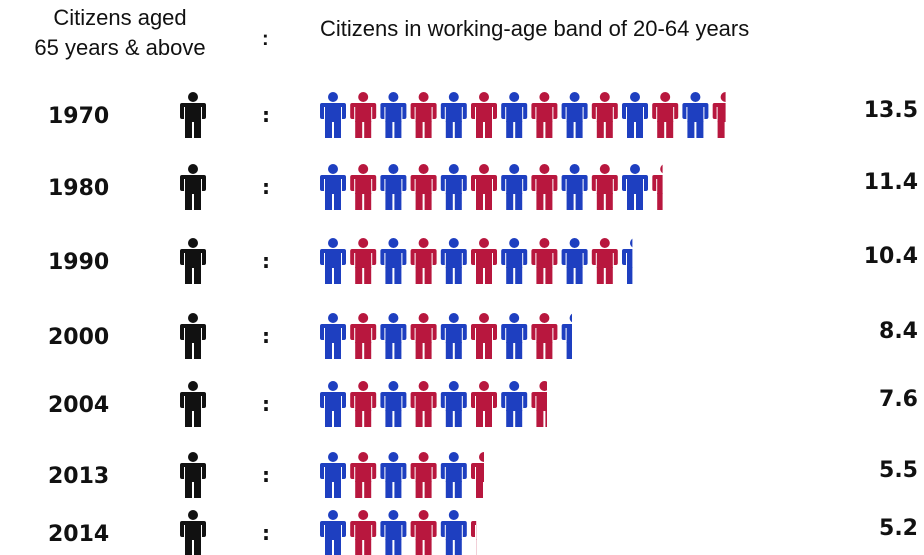  Describe the element at coordinates (891, 182) in the screenshot. I see `value-label: 11.4` at that location.